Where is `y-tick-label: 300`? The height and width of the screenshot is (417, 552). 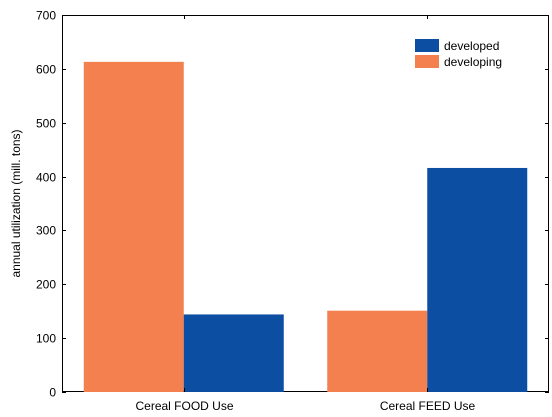 y-tick-label: 300 is located at coordinates (46, 231).